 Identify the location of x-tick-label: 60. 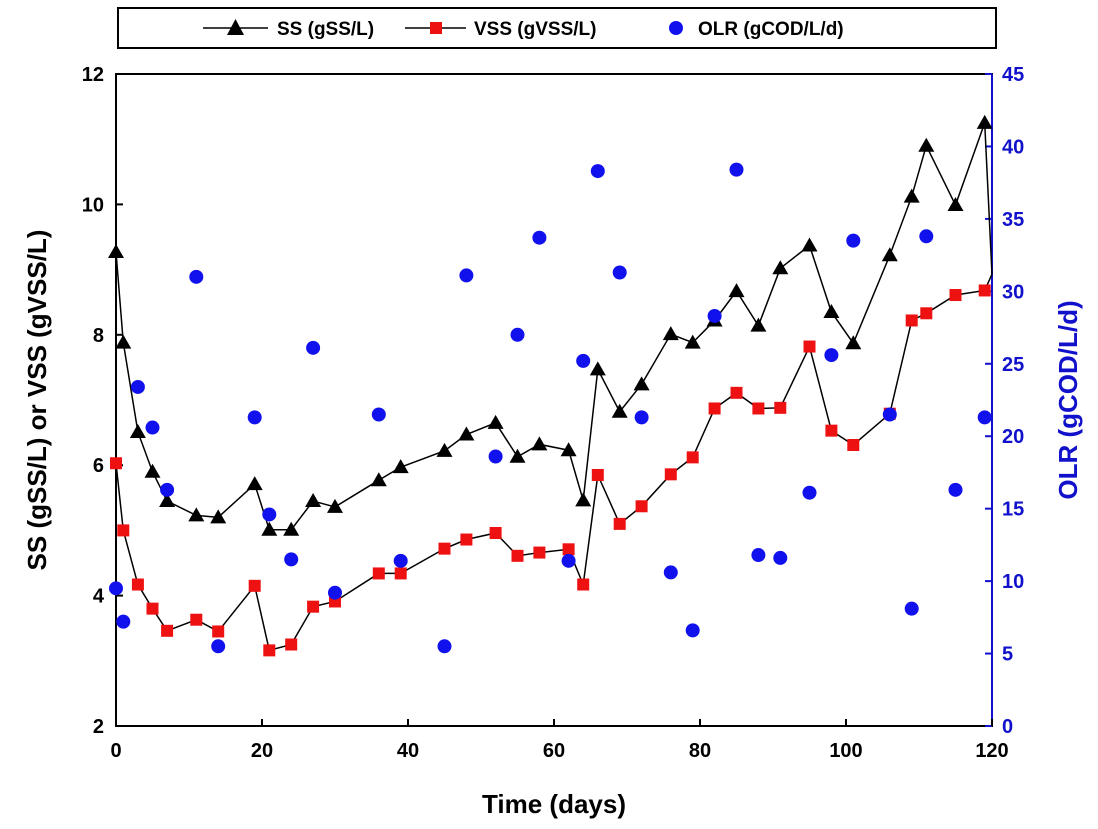
(554, 751).